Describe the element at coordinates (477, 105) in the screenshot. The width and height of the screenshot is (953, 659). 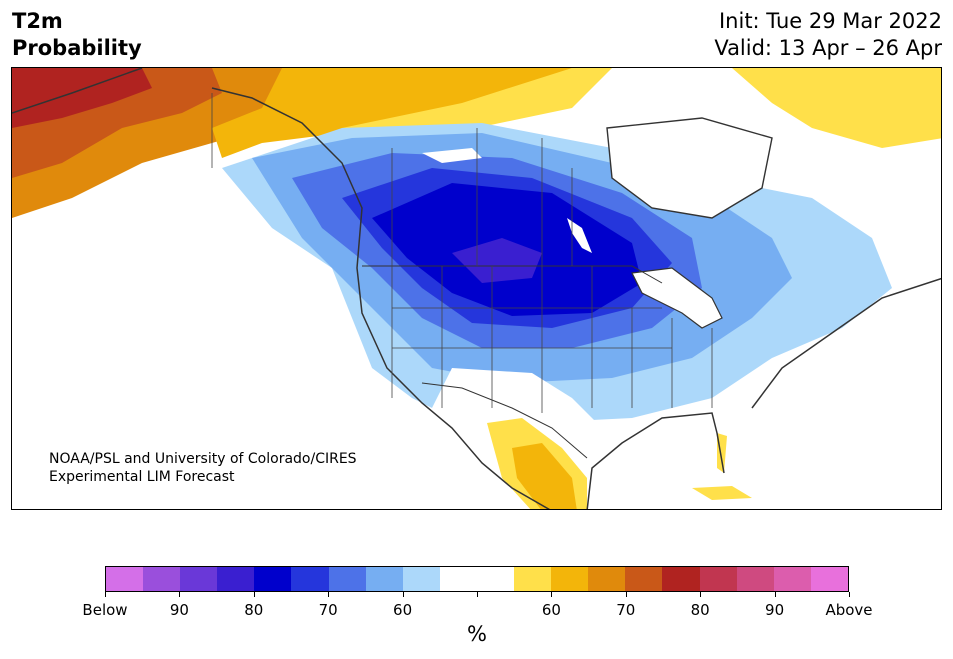
I see `north-lightyellow-band` at that location.